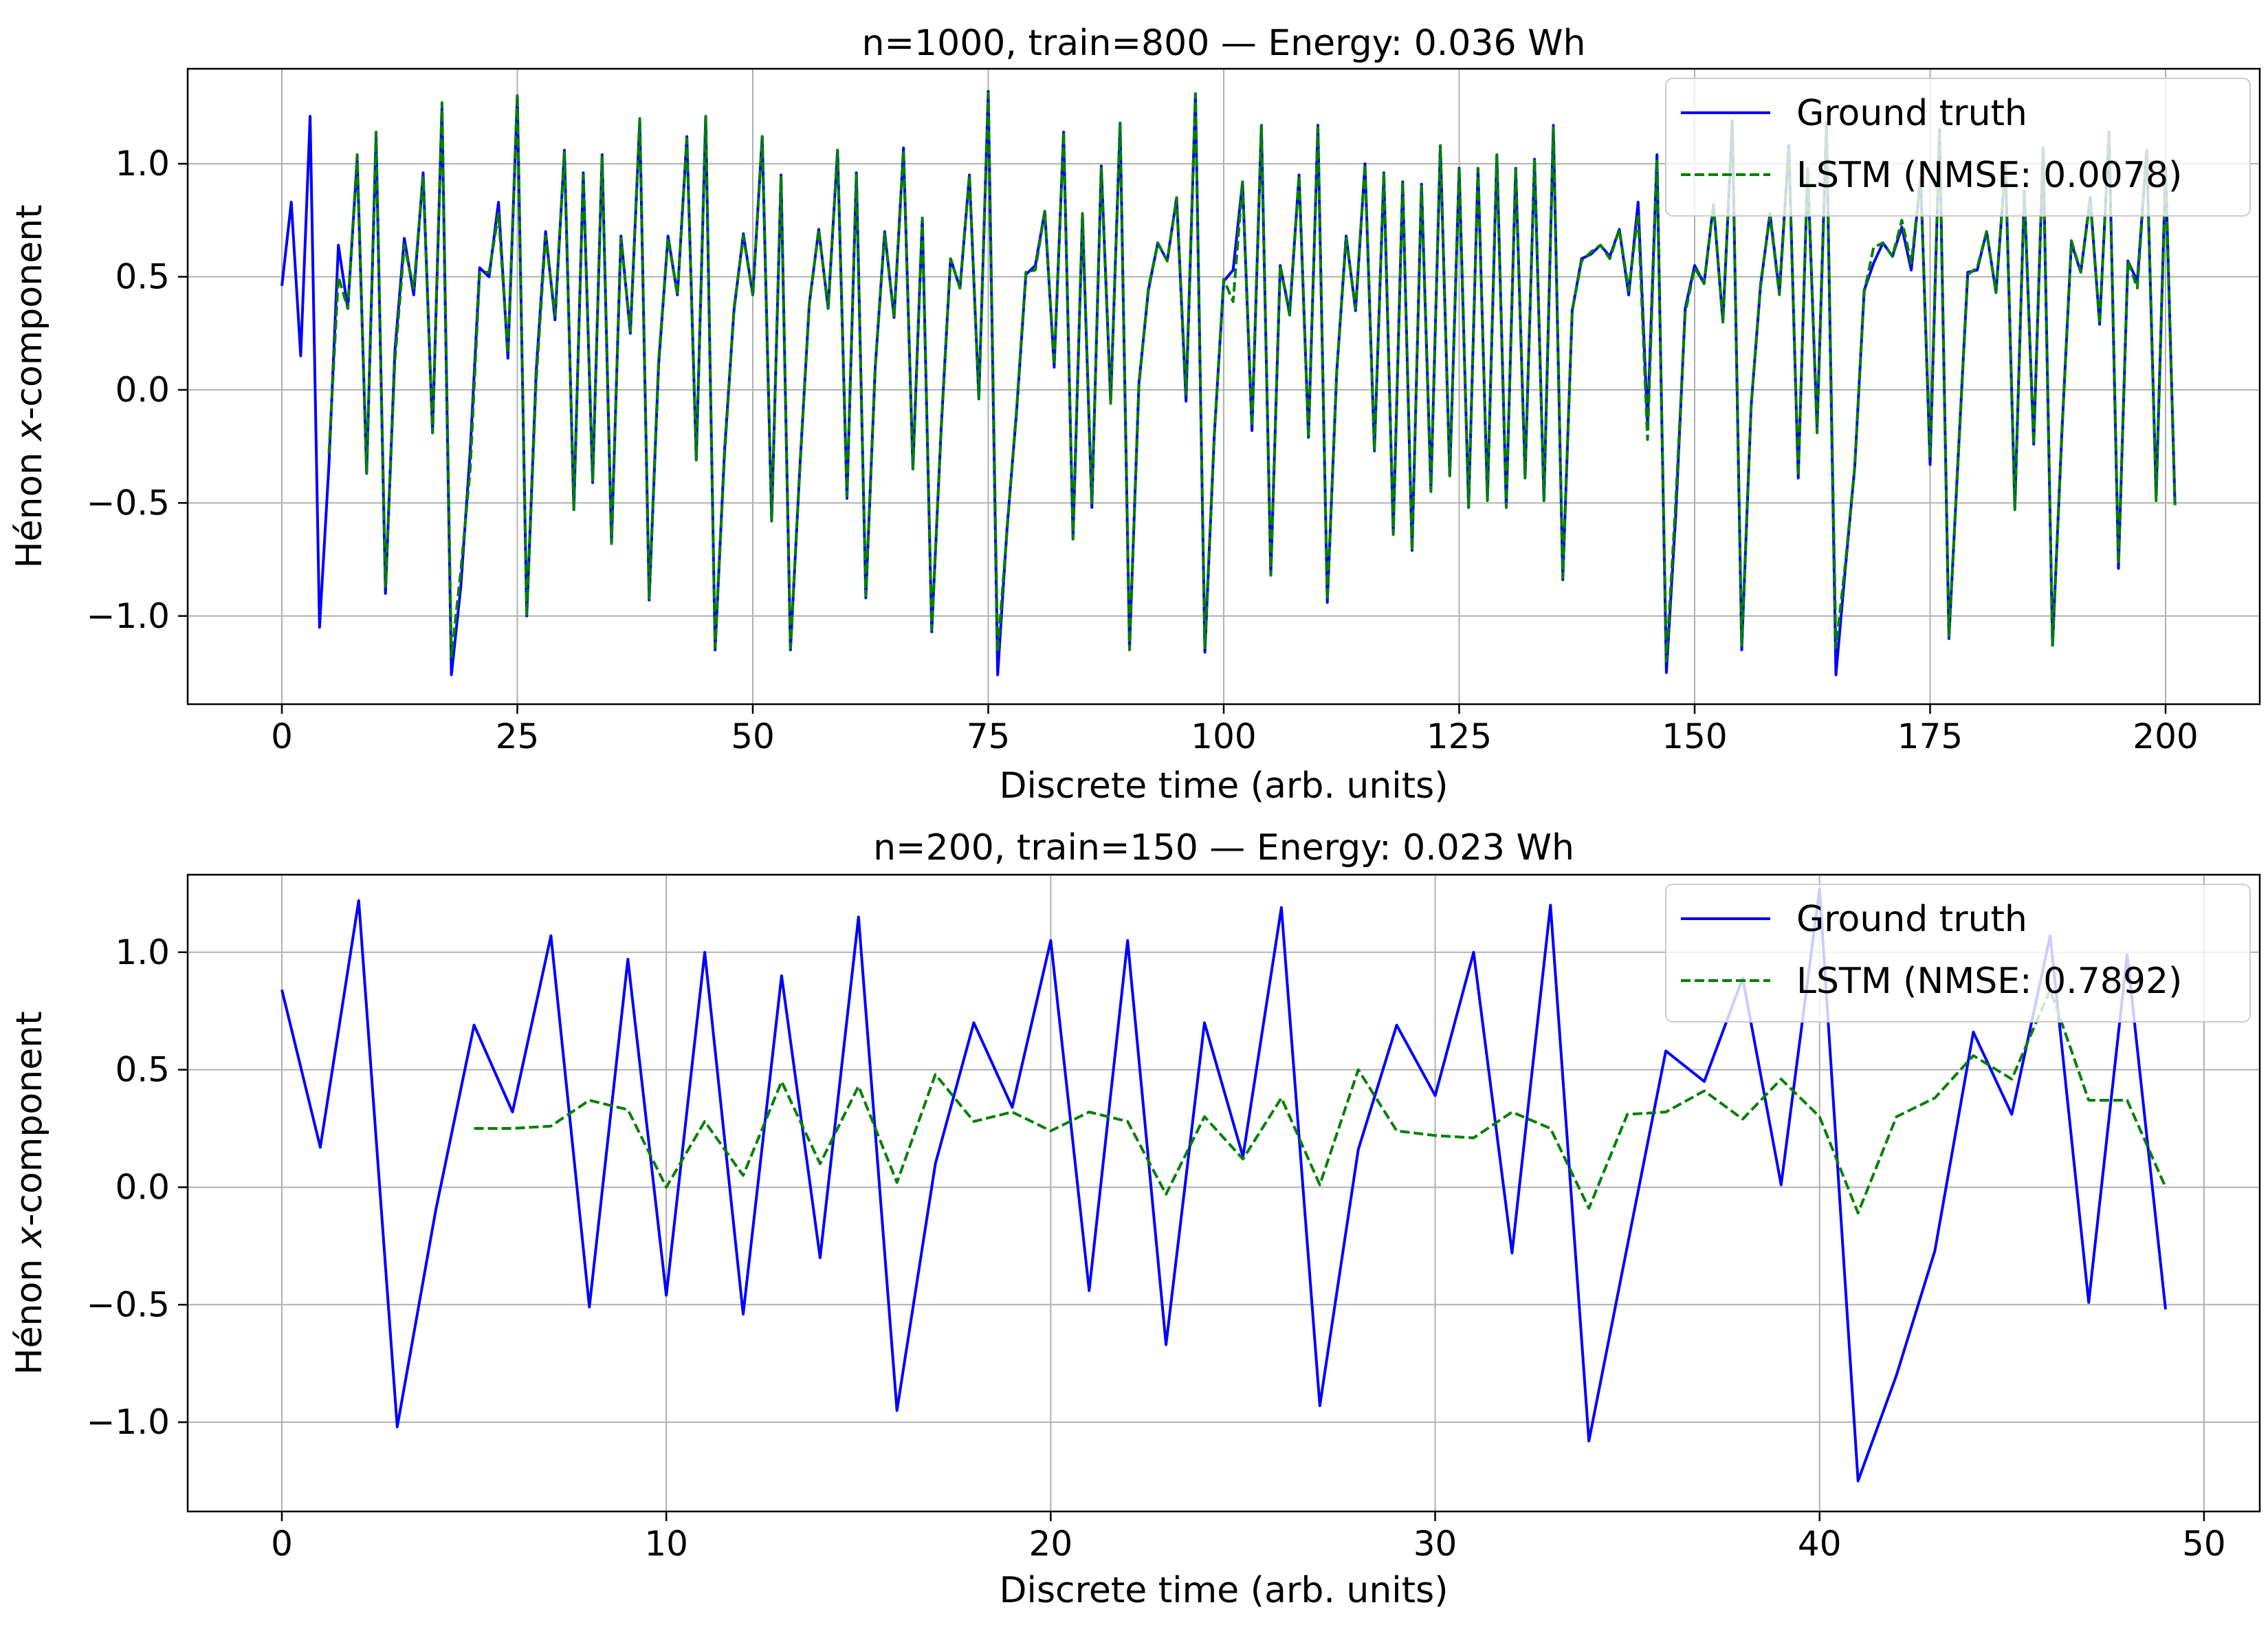 This screenshot has width=2268, height=1627. Describe the element at coordinates (1459, 736) in the screenshot. I see `x-tick-label: 125` at that location.